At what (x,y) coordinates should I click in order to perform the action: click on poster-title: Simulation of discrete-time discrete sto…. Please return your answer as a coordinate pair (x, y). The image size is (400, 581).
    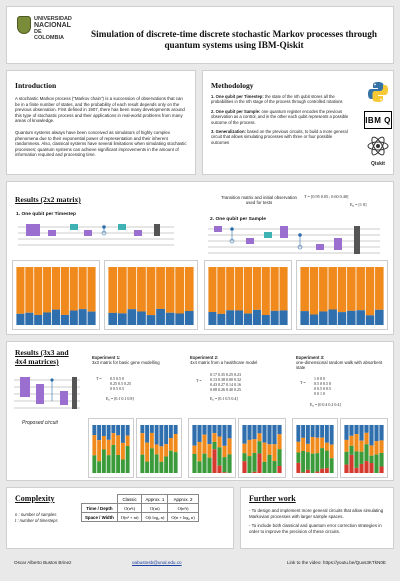
    Looking at the image, I should click on (234, 40).